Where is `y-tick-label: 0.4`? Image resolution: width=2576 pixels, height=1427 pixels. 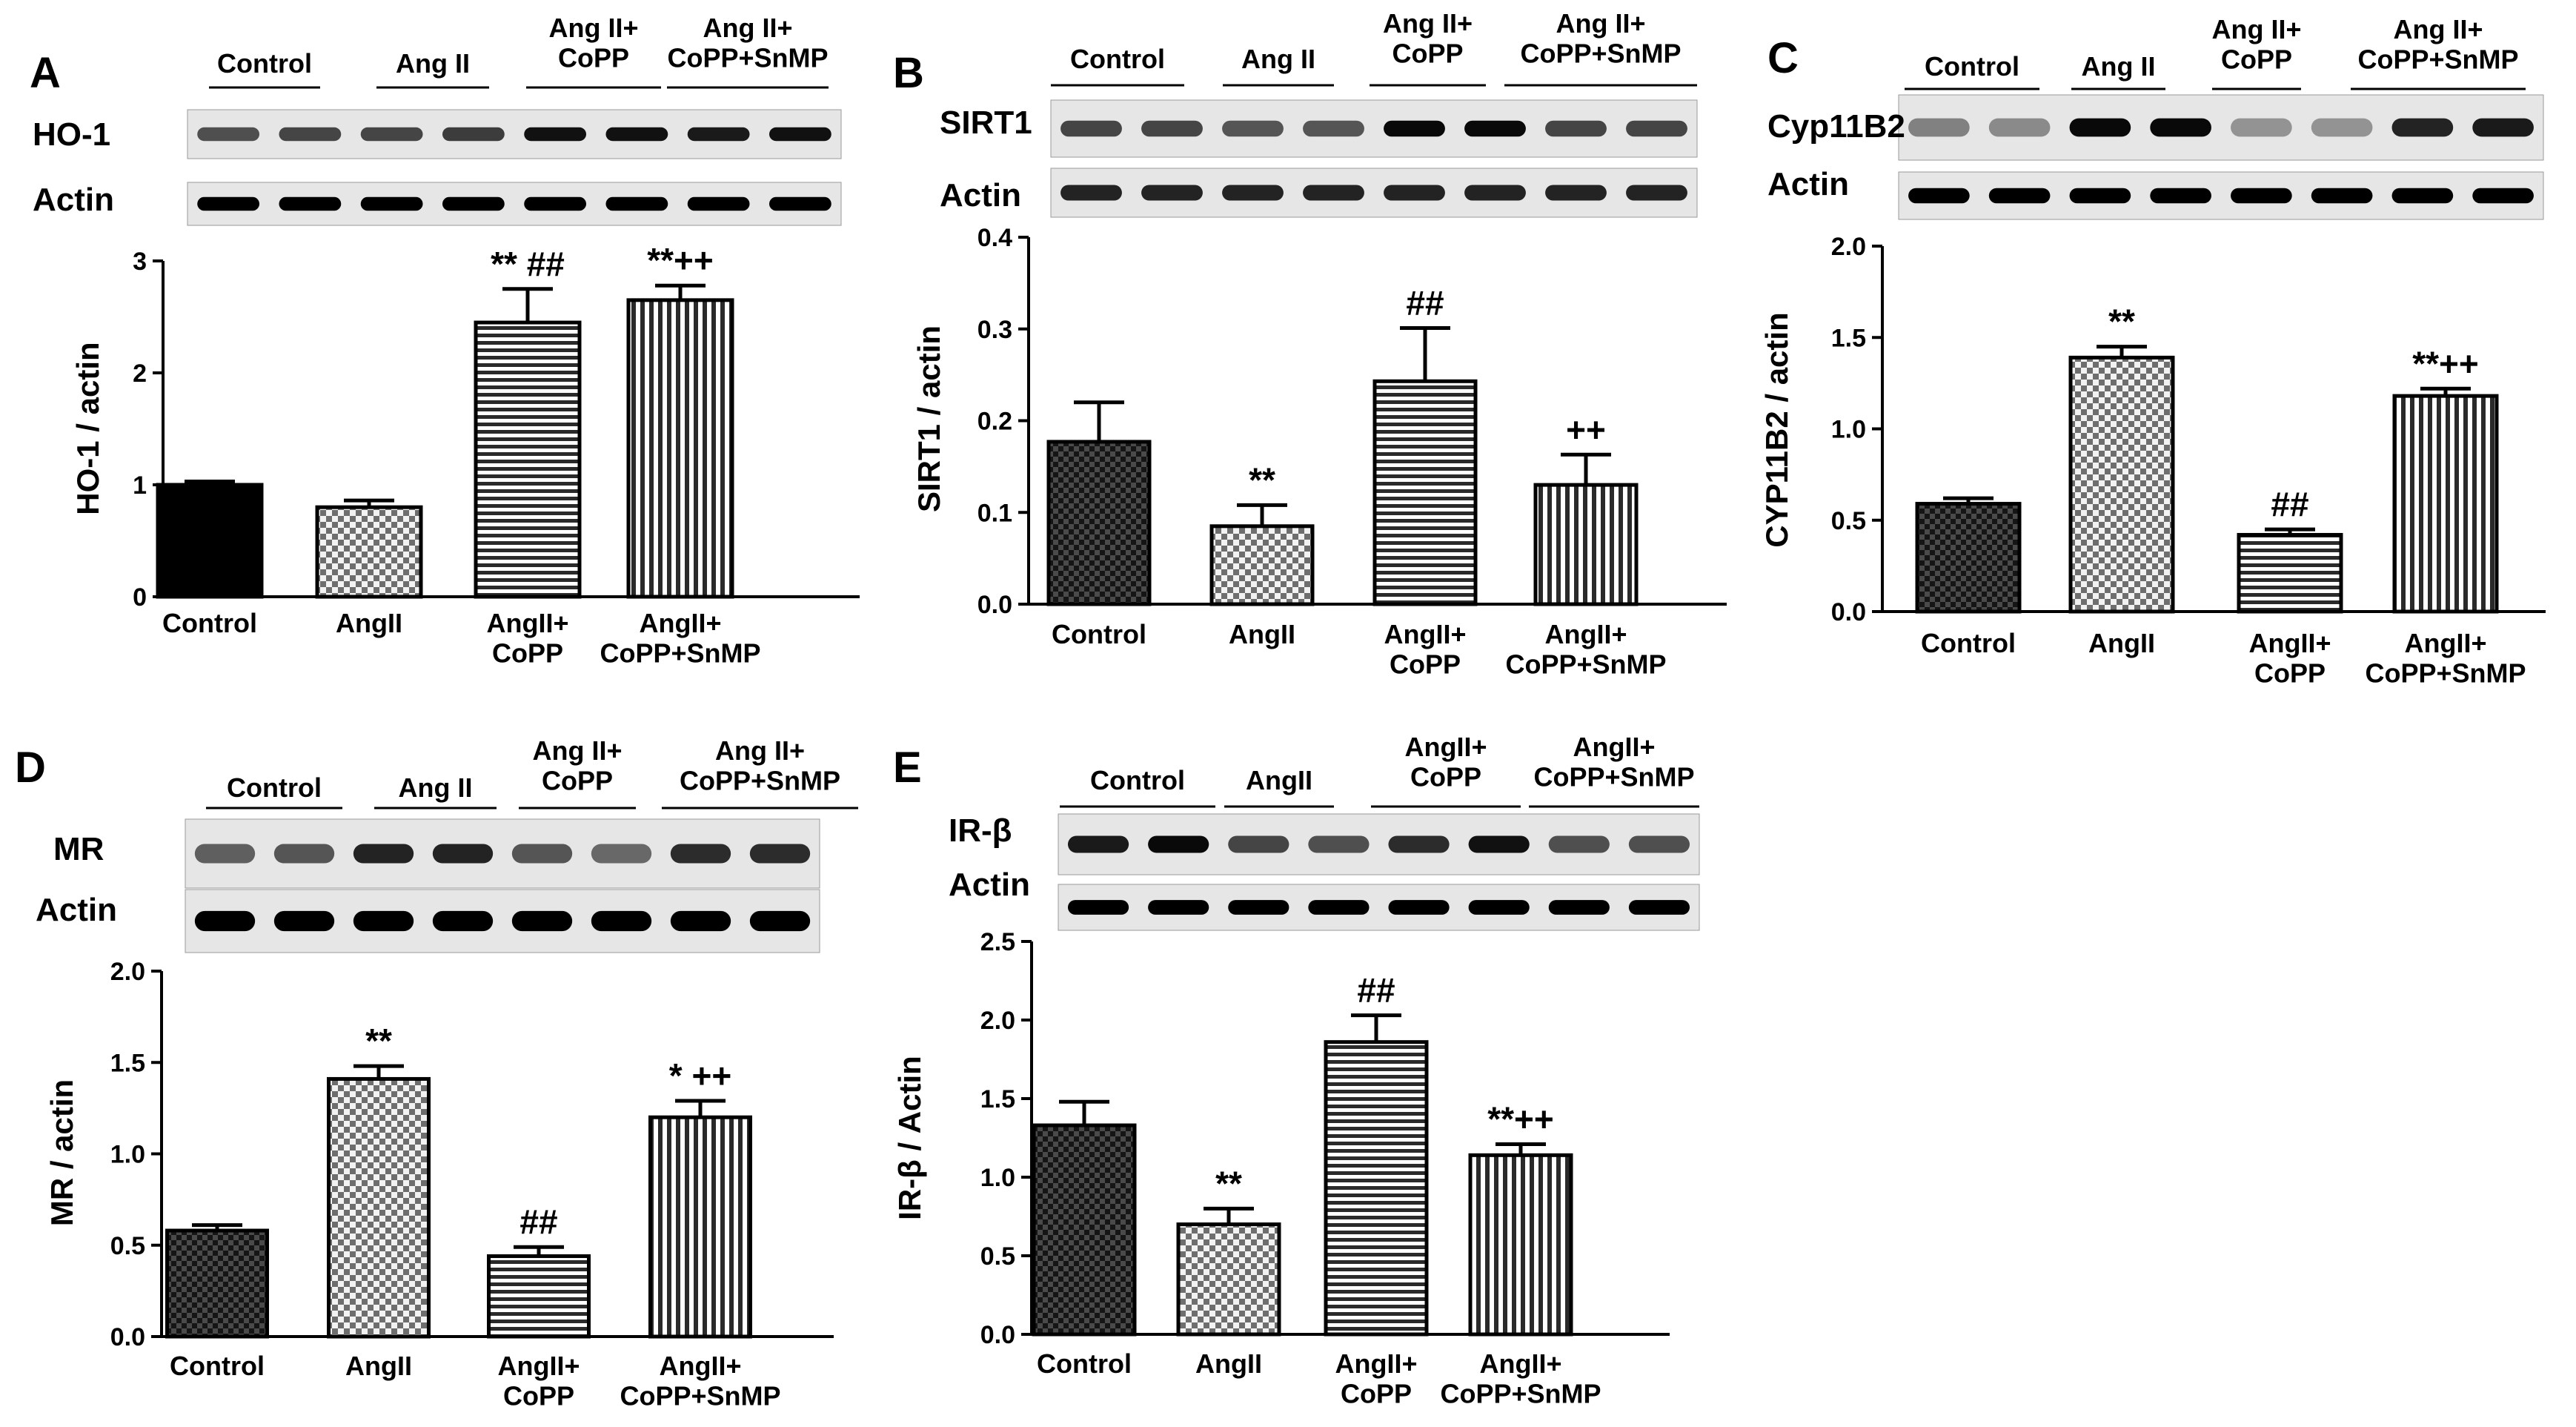 y-tick-label: 0.4 is located at coordinates (994, 238).